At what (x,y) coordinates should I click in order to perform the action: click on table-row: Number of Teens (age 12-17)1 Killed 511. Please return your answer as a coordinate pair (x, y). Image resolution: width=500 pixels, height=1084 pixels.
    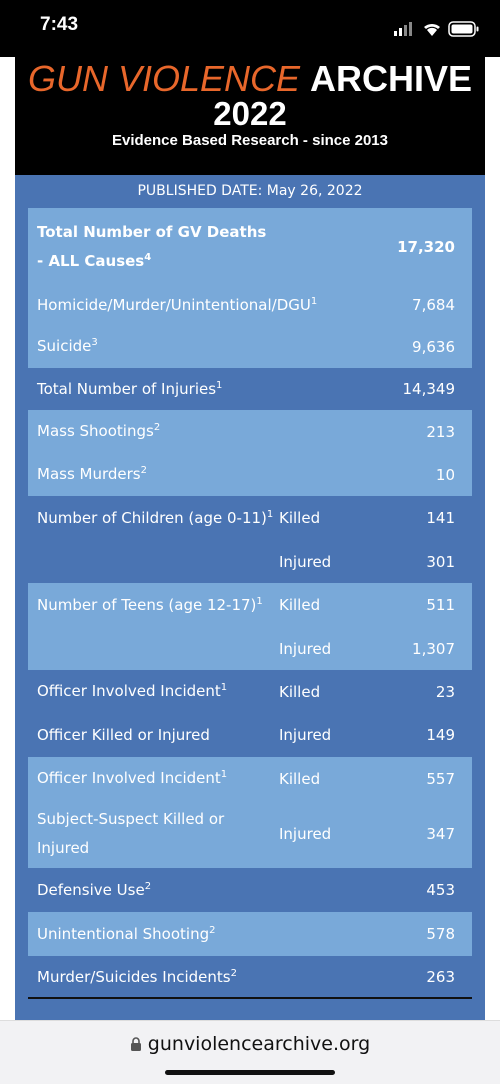
    Looking at the image, I should click on (250, 605).